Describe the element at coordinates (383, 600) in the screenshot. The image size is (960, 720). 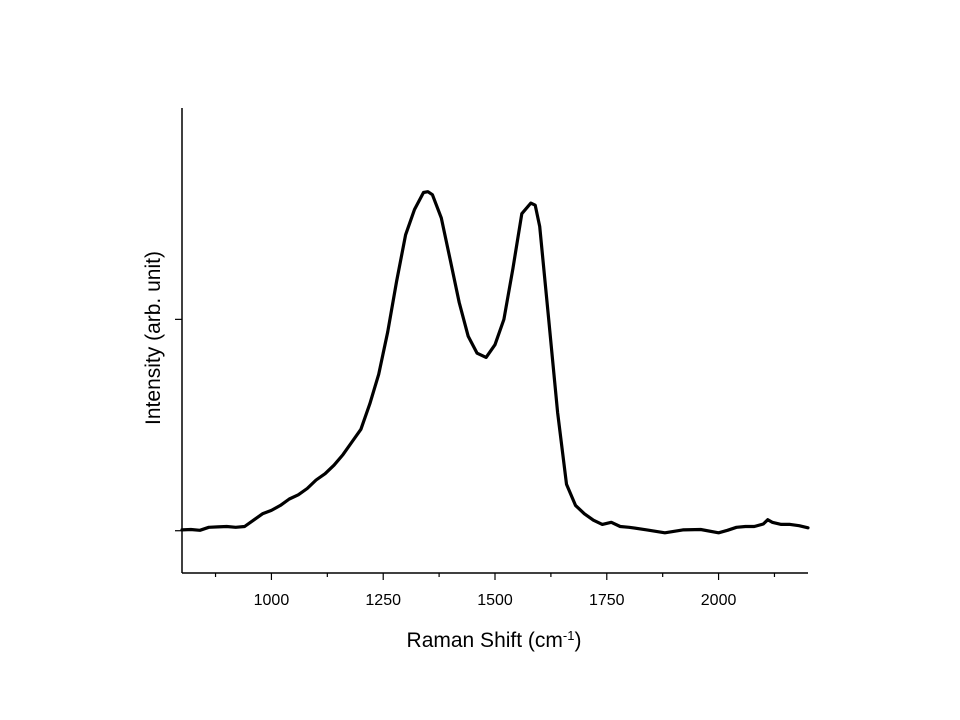
I see `x-tick-label: 1250` at that location.